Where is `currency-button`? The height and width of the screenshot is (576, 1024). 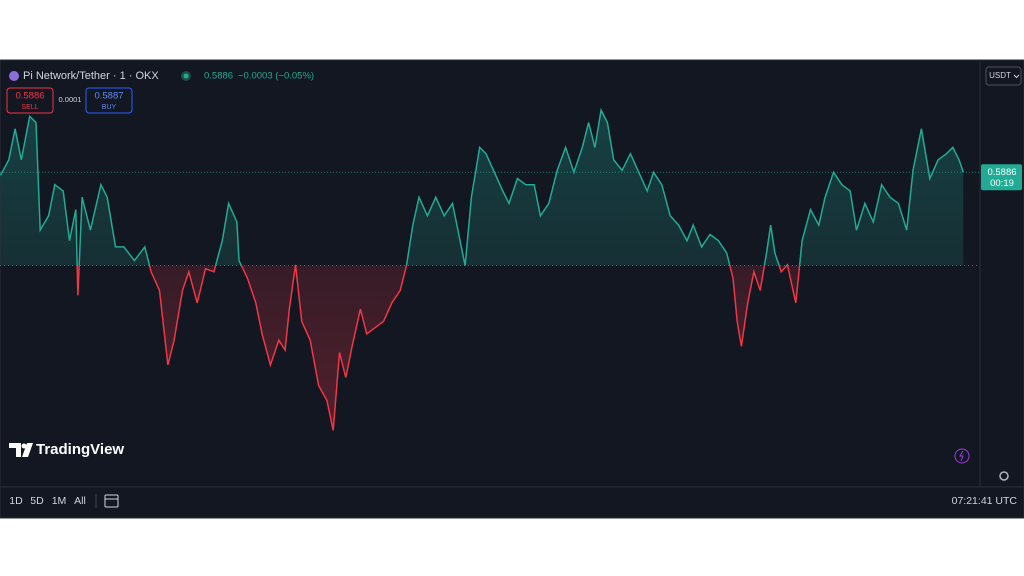 currency-button is located at coordinates (1003, 76).